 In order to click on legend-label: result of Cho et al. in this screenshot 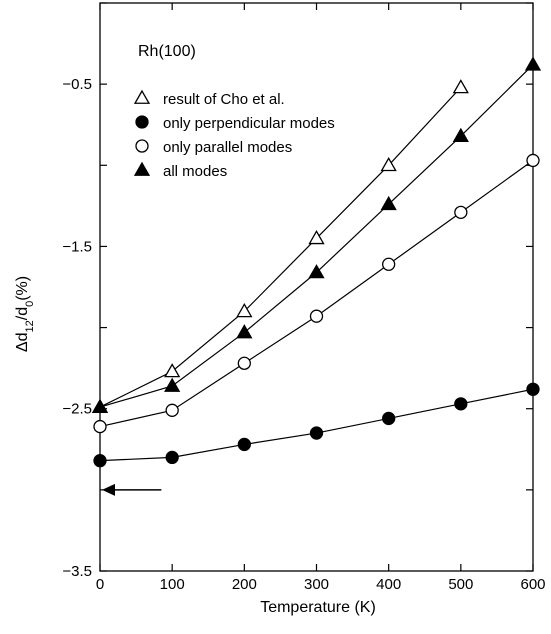, I will do `click(224, 99)`.